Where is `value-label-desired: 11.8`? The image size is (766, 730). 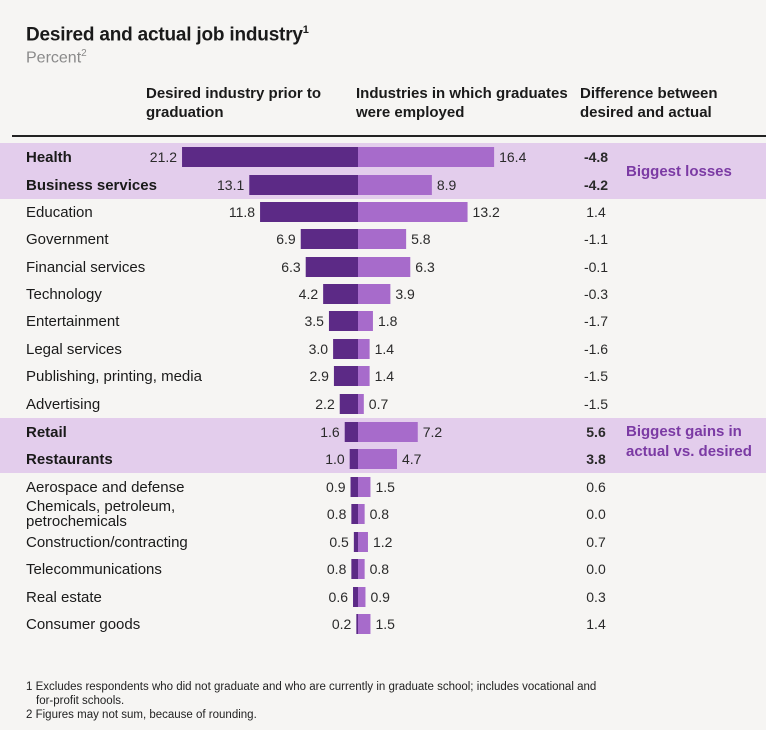
value-label-desired: 11.8 is located at coordinates (242, 212).